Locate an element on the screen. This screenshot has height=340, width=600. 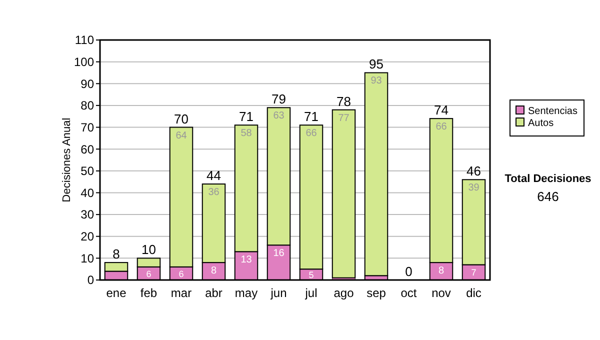
x-tick-label: dic is located at coordinates (474, 293).